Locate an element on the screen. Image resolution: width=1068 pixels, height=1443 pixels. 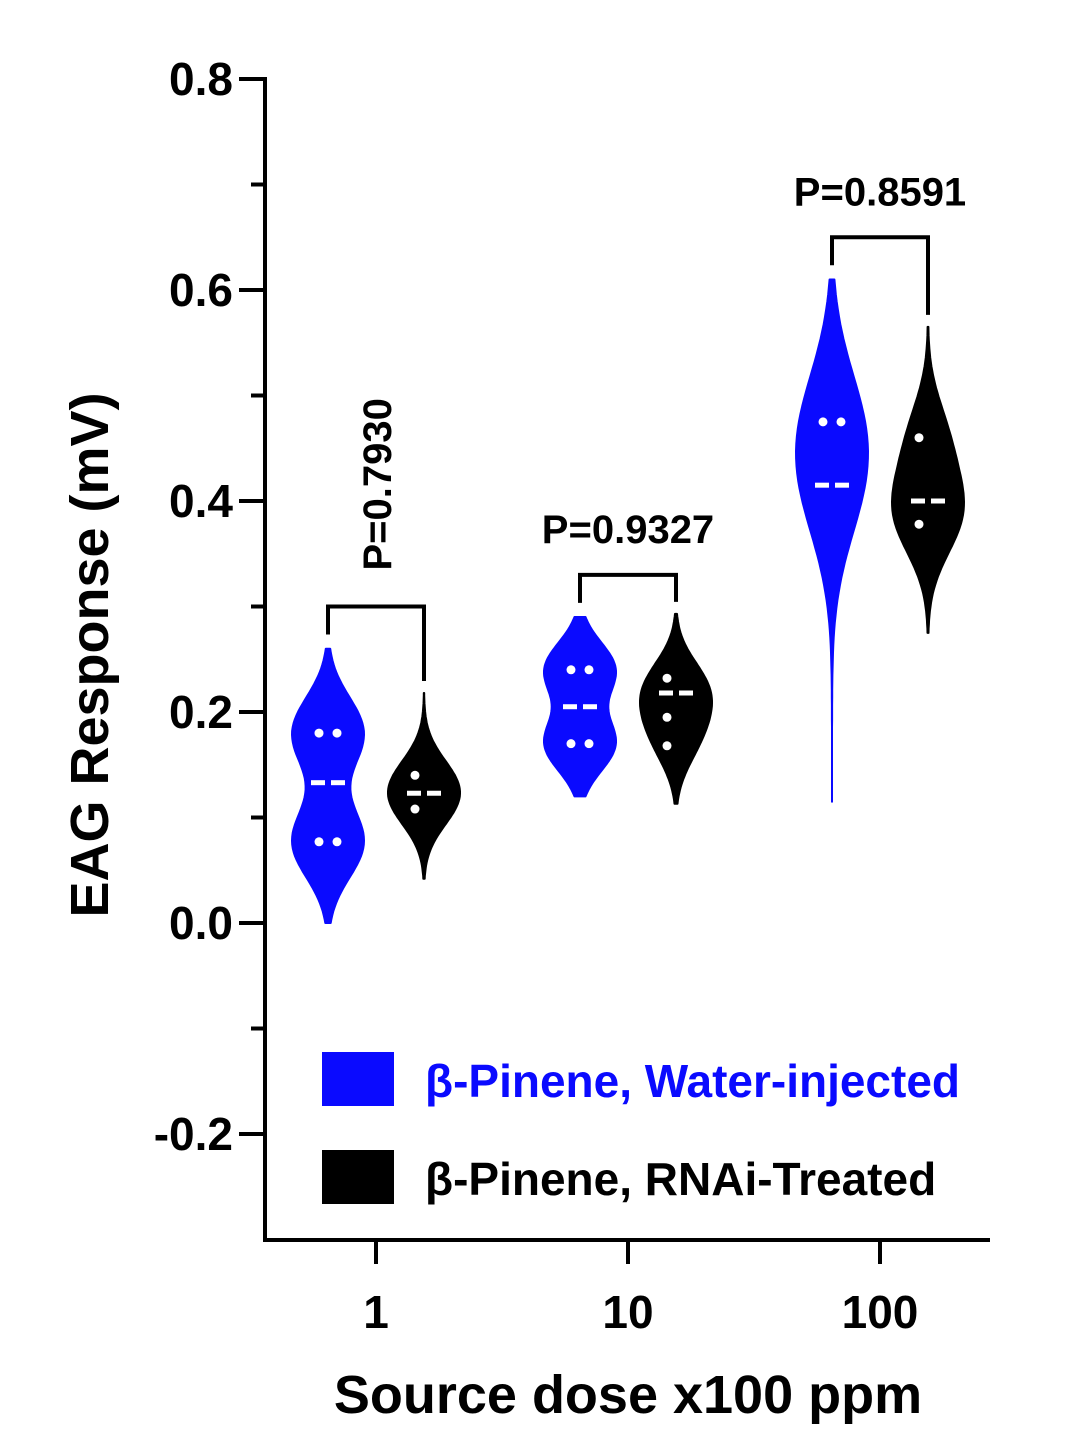
y-axis-title: EAG Response (mV) is located at coordinates (90, 654).